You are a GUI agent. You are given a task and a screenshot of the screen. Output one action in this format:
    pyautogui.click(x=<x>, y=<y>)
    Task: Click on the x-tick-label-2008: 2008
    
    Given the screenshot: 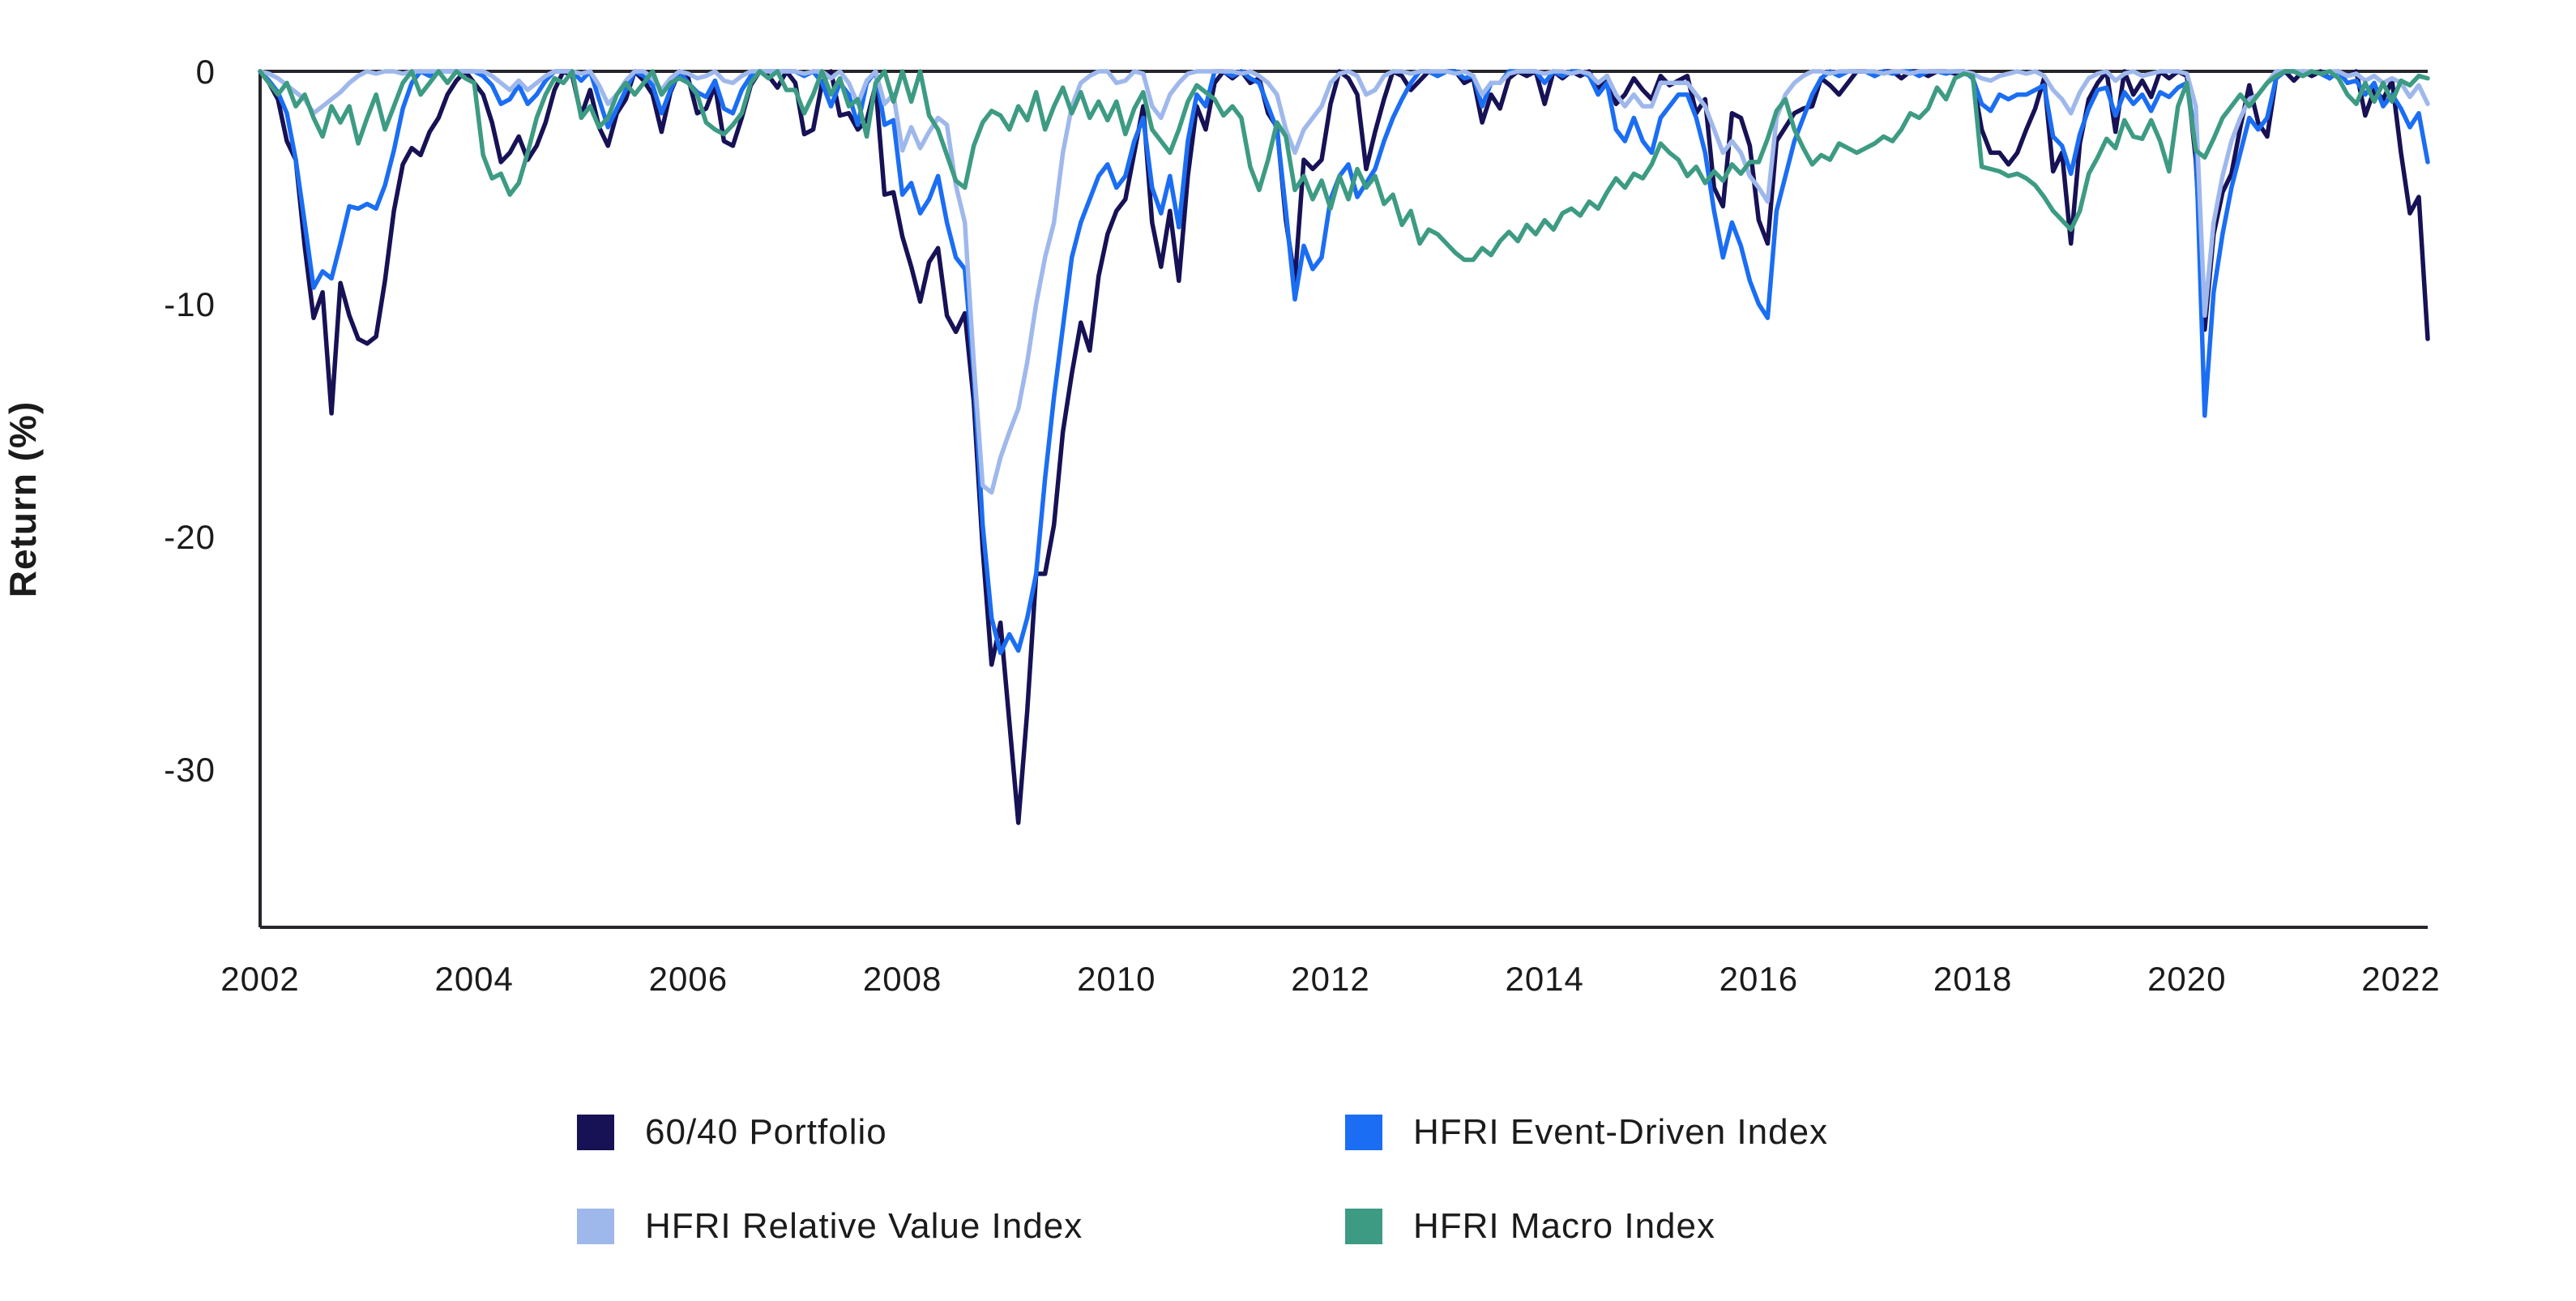 What is the action you would take?
    pyautogui.click(x=902, y=979)
    